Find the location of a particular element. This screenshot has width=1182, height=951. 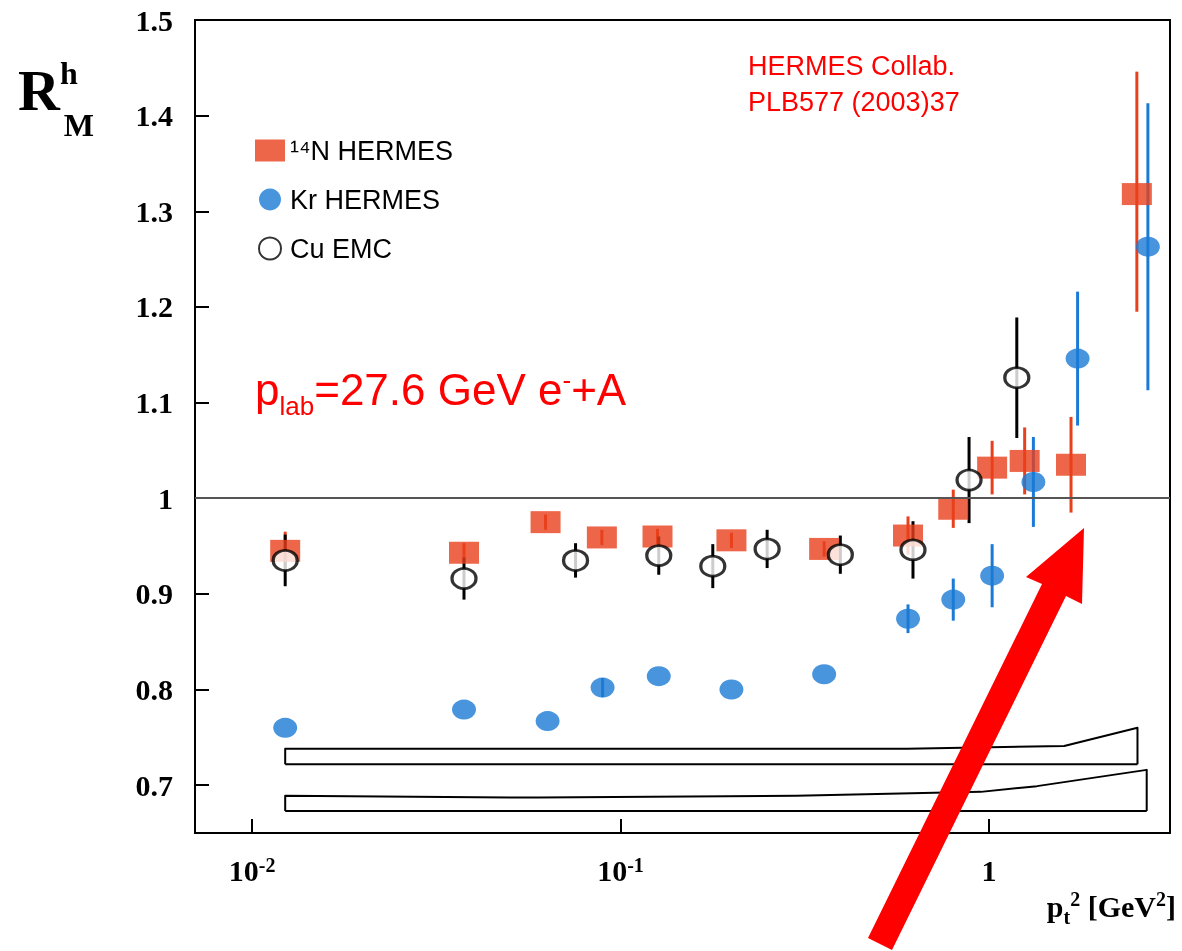

x-axis-title: p$_{t}$$^{2}$ [GeV$^{2}$] is located at coordinates (1111, 908).